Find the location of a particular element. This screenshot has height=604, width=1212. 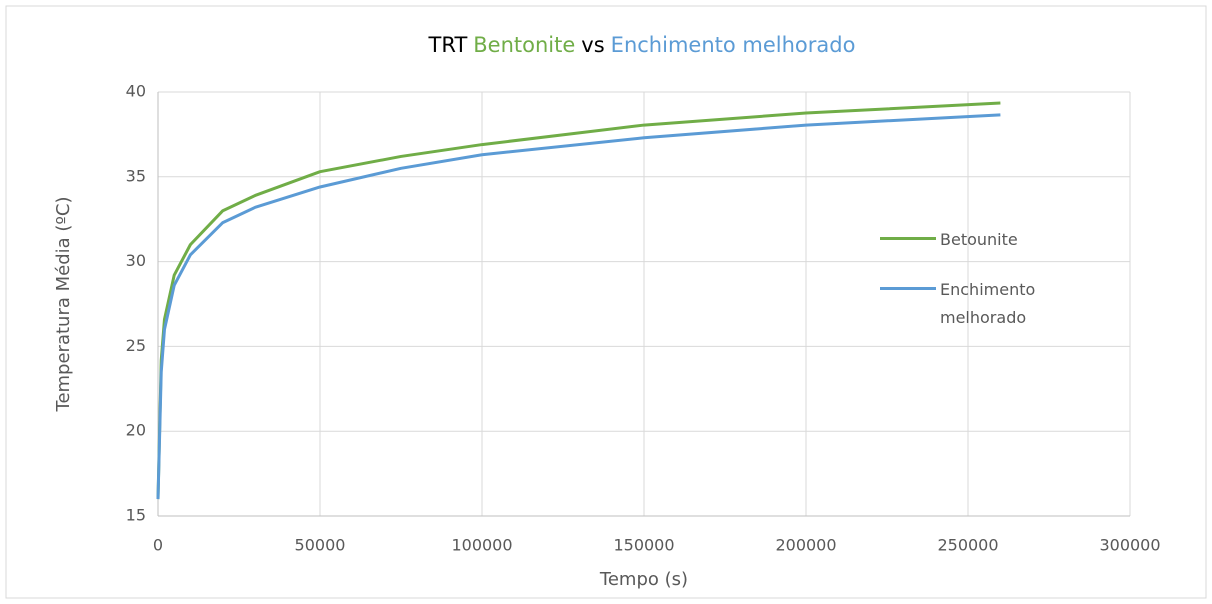

y-tick-label: 30 is located at coordinates (136, 260).